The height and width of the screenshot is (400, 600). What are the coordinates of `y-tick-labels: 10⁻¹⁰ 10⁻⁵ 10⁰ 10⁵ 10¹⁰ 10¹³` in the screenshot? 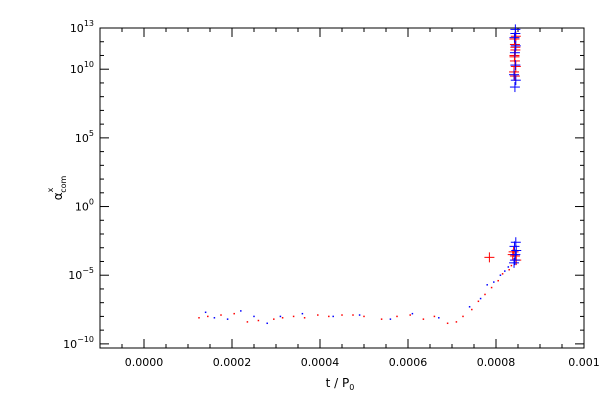 It's located at (78, 185).